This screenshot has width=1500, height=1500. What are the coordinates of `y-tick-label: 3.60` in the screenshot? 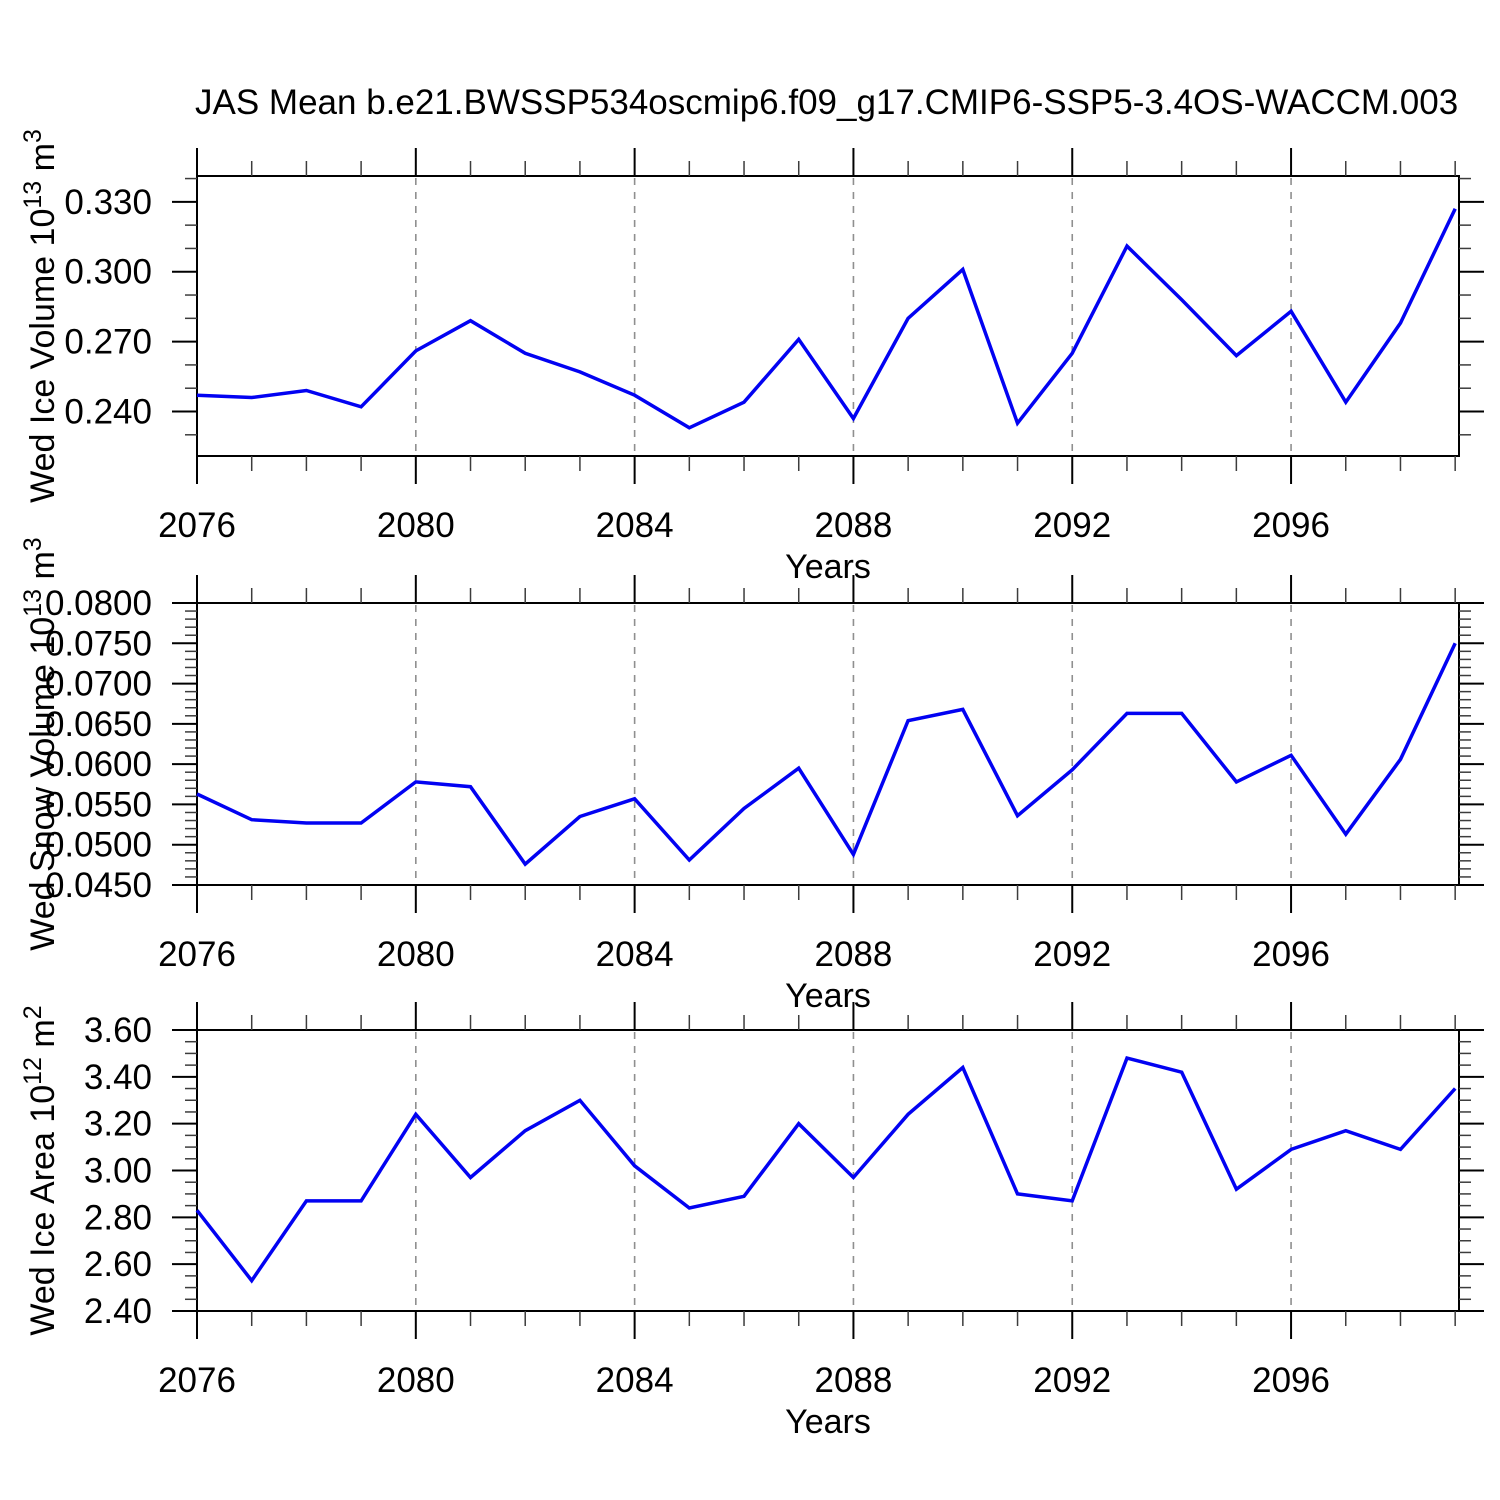 It's located at (118, 1030).